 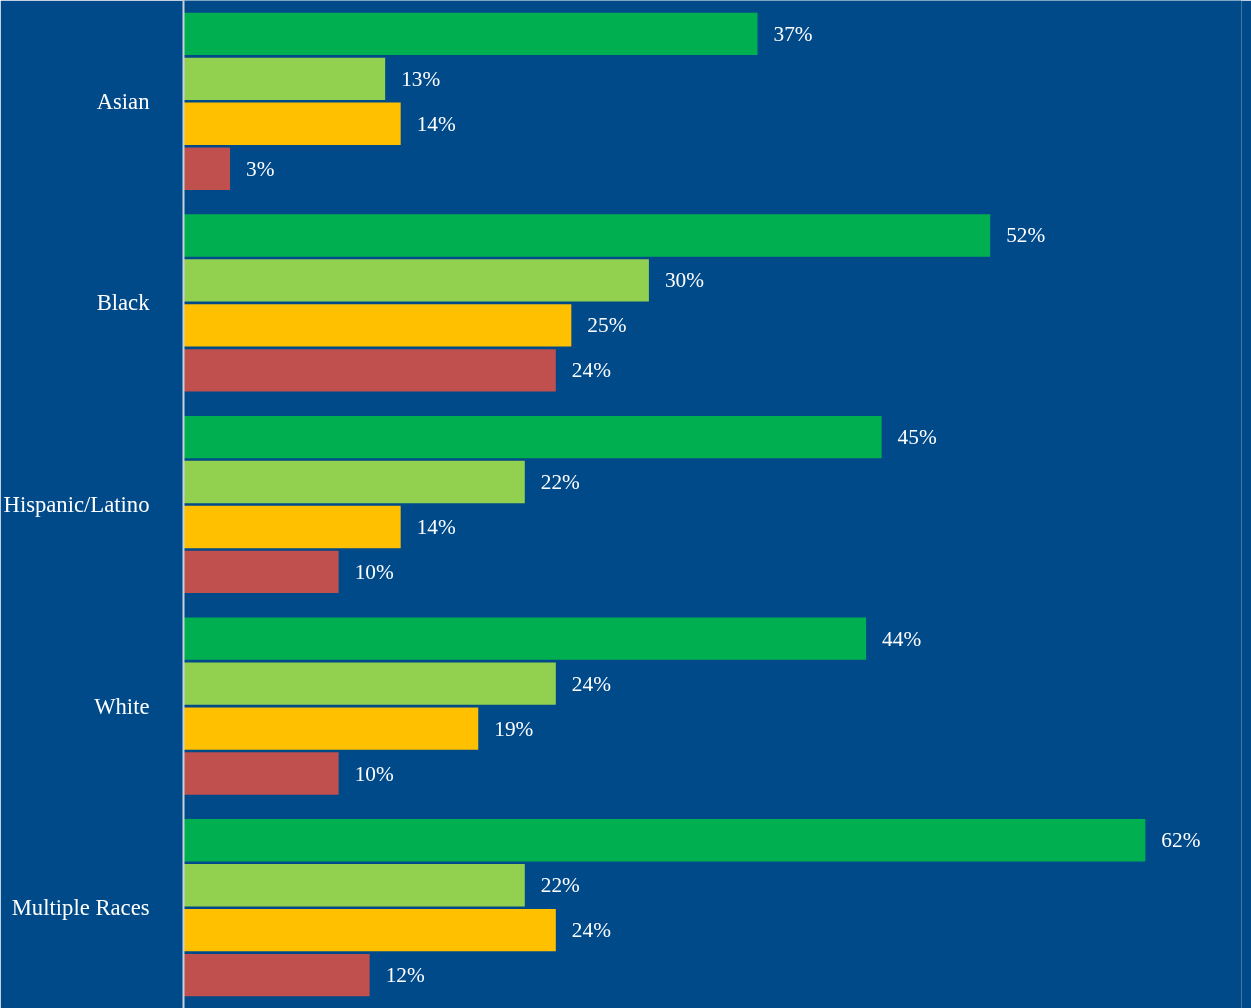 What do you see at coordinates (514, 728) in the screenshot?
I see `data-label: 19%` at bounding box center [514, 728].